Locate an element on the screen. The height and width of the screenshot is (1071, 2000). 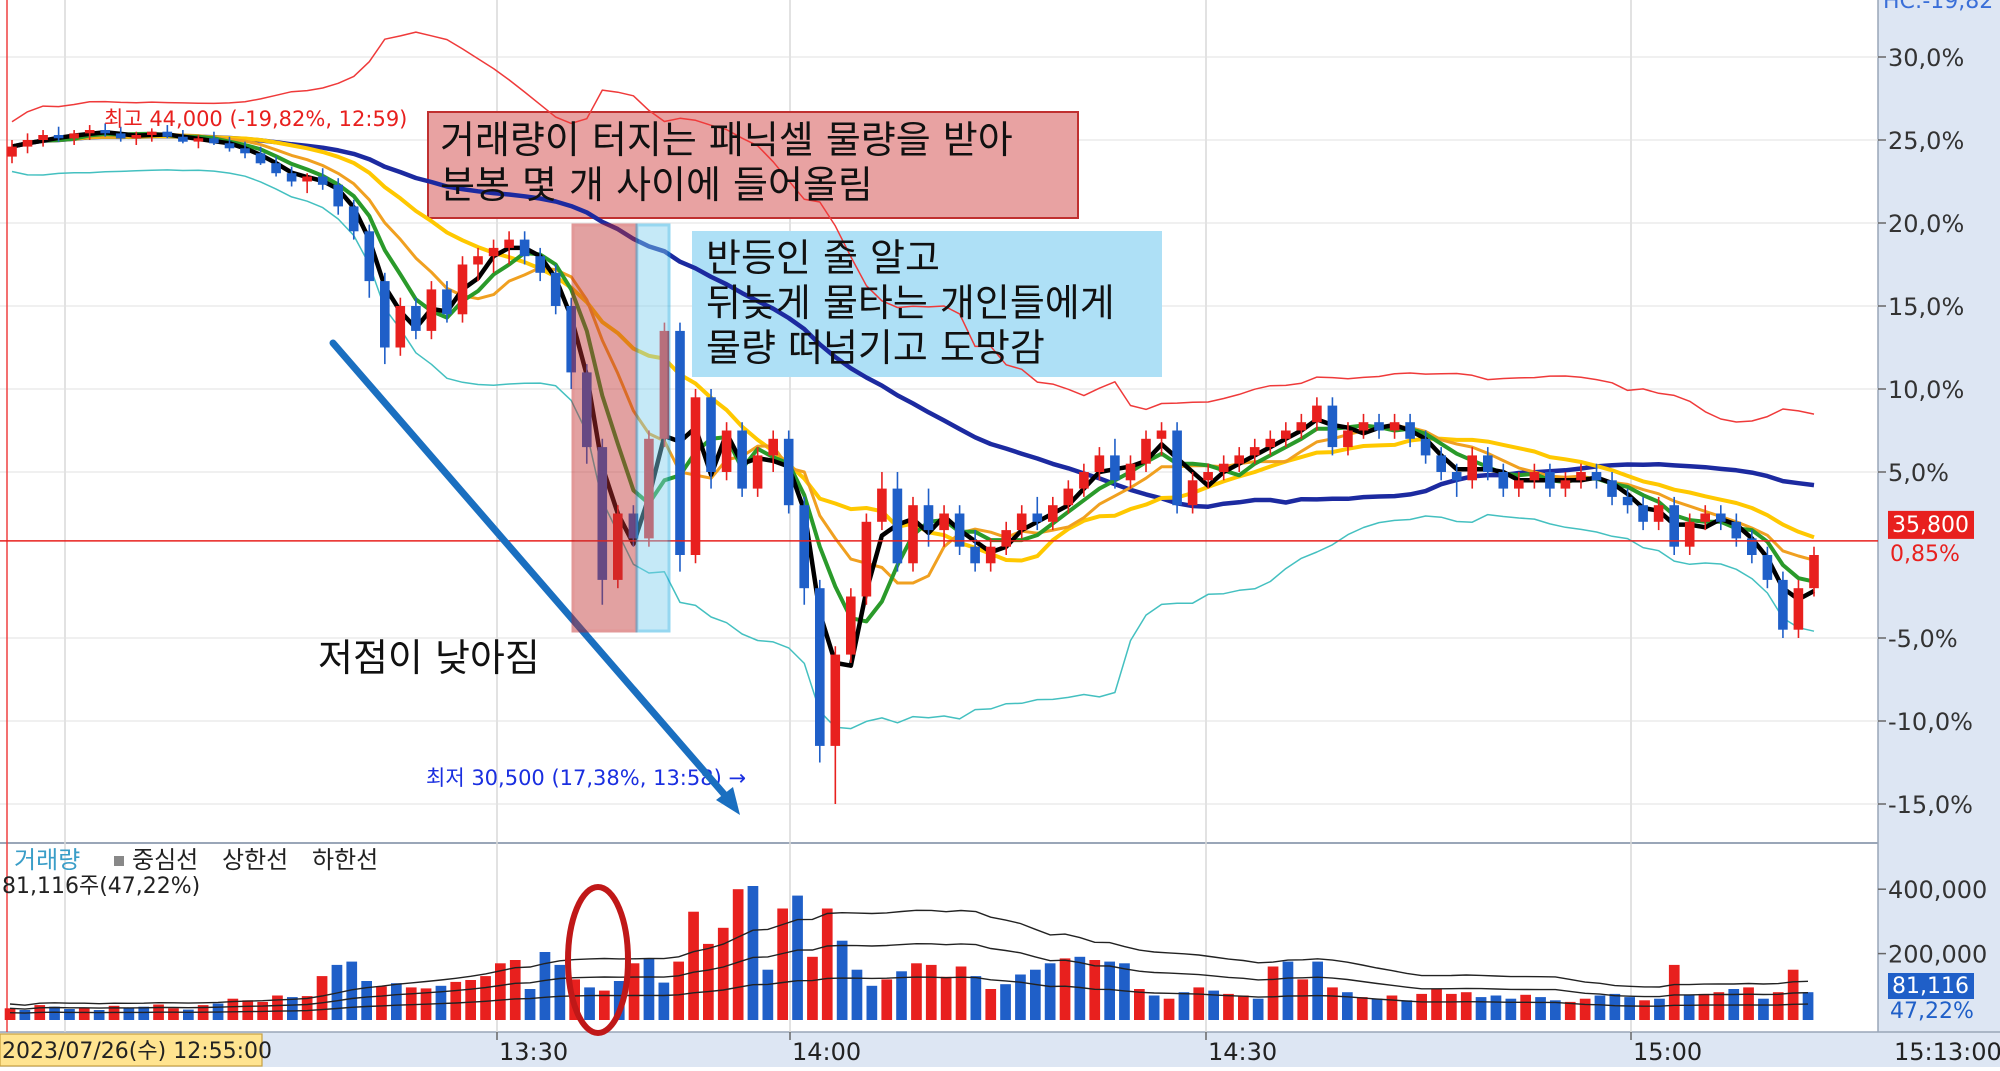
volume-current-tag is located at coordinates (1931, 986).